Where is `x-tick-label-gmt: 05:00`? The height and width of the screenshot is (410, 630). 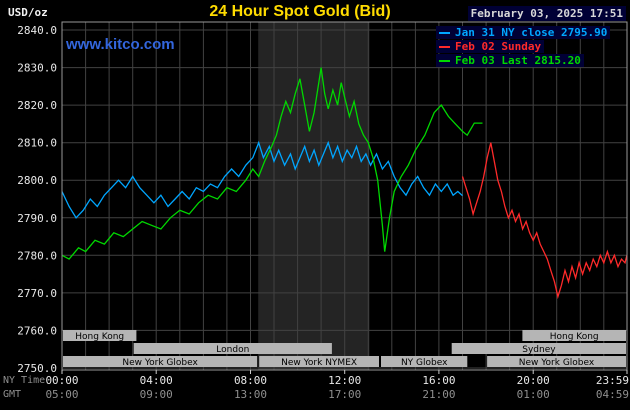 x-tick-label-gmt: 05:00 is located at coordinates (61, 394).